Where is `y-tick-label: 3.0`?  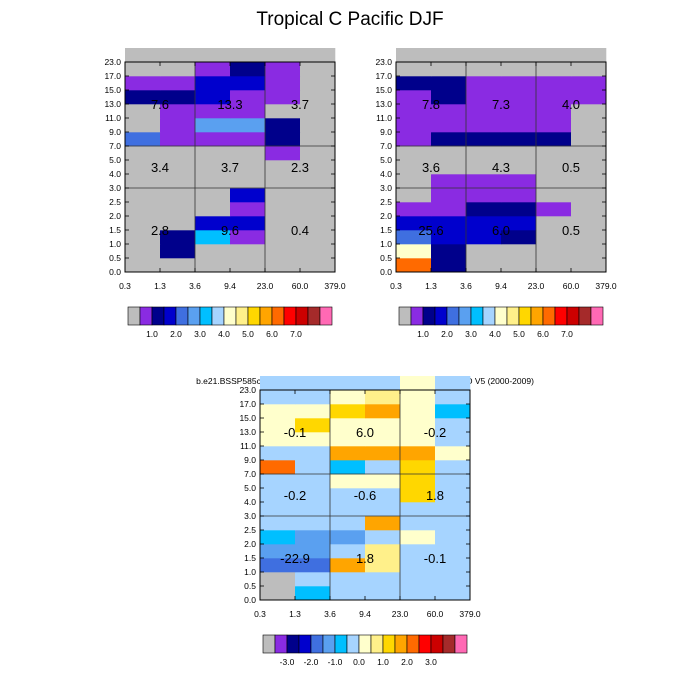
y-tick-label: 3.0 is located at coordinates (386, 188).